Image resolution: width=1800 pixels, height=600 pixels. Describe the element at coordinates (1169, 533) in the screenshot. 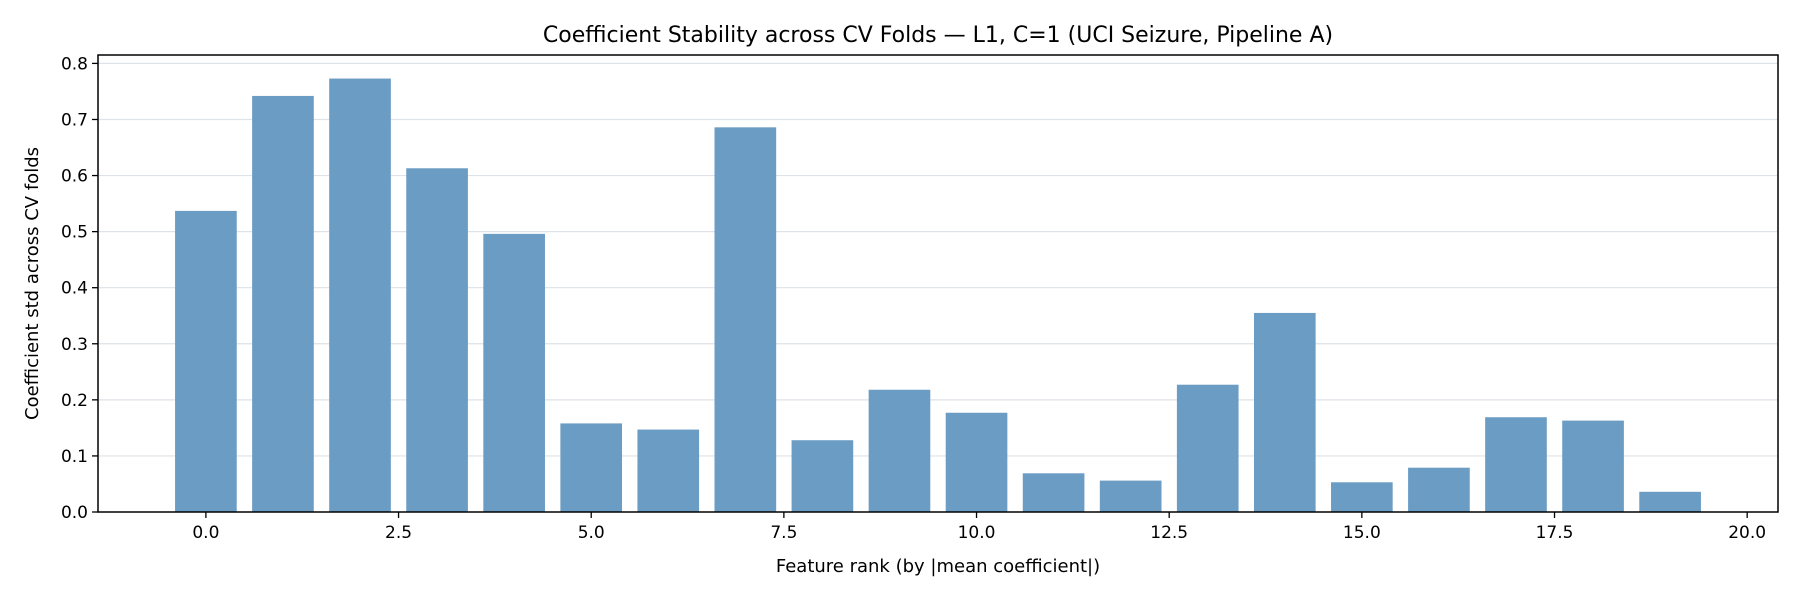

I see `x-tick-label: 12.5` at that location.